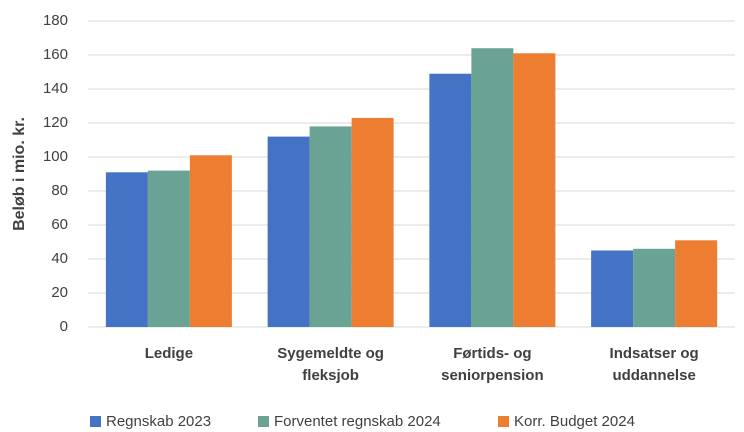 Image resolution: width=744 pixels, height=432 pixels. Describe the element at coordinates (64, 326) in the screenshot. I see `y-tick-label: 0` at that location.